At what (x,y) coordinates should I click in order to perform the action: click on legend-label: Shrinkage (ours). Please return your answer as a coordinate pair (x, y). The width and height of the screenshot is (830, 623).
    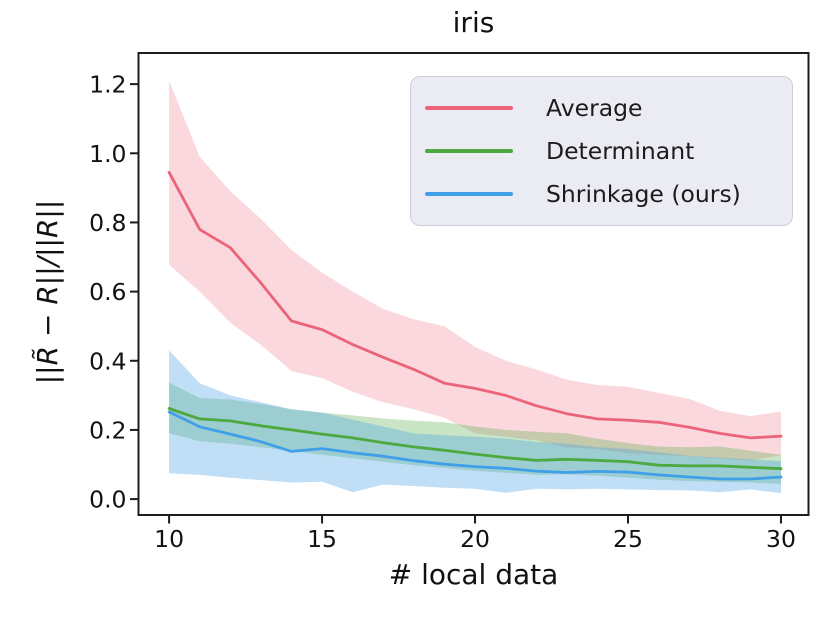
    Looking at the image, I should click on (643, 194).